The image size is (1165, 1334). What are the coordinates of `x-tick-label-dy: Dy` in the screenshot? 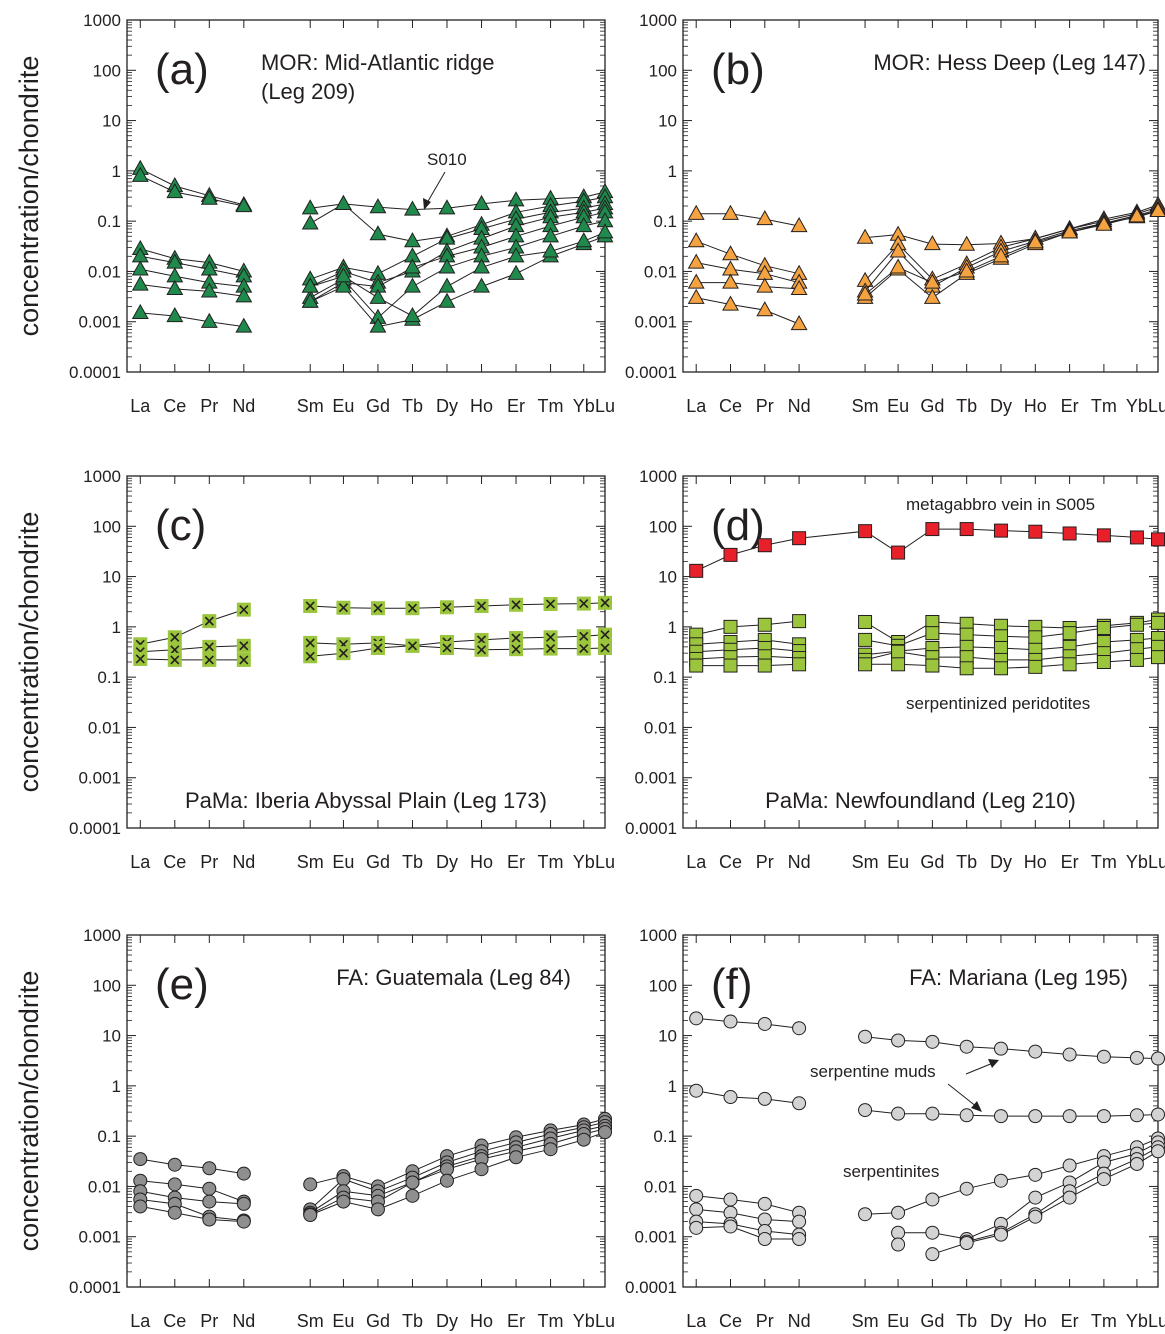 It's located at (1001, 1321).